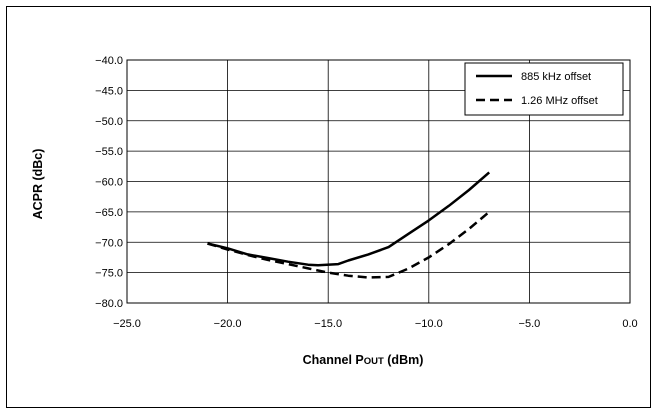 The width and height of the screenshot is (659, 416). I want to click on x-tick-label: −15.0, so click(328, 324).